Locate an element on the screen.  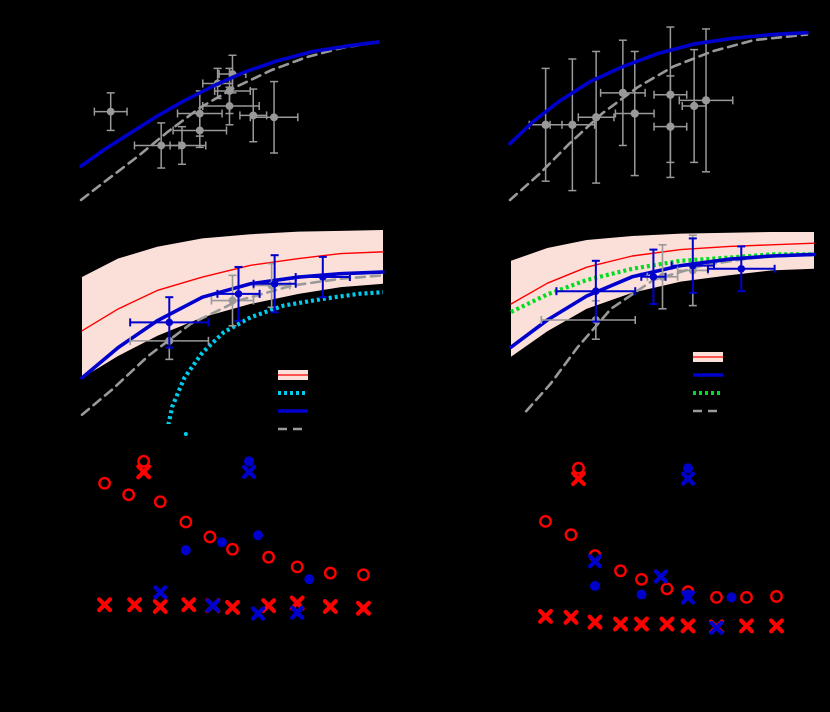
legend-row-cyan is located at coordinates (296, 393).